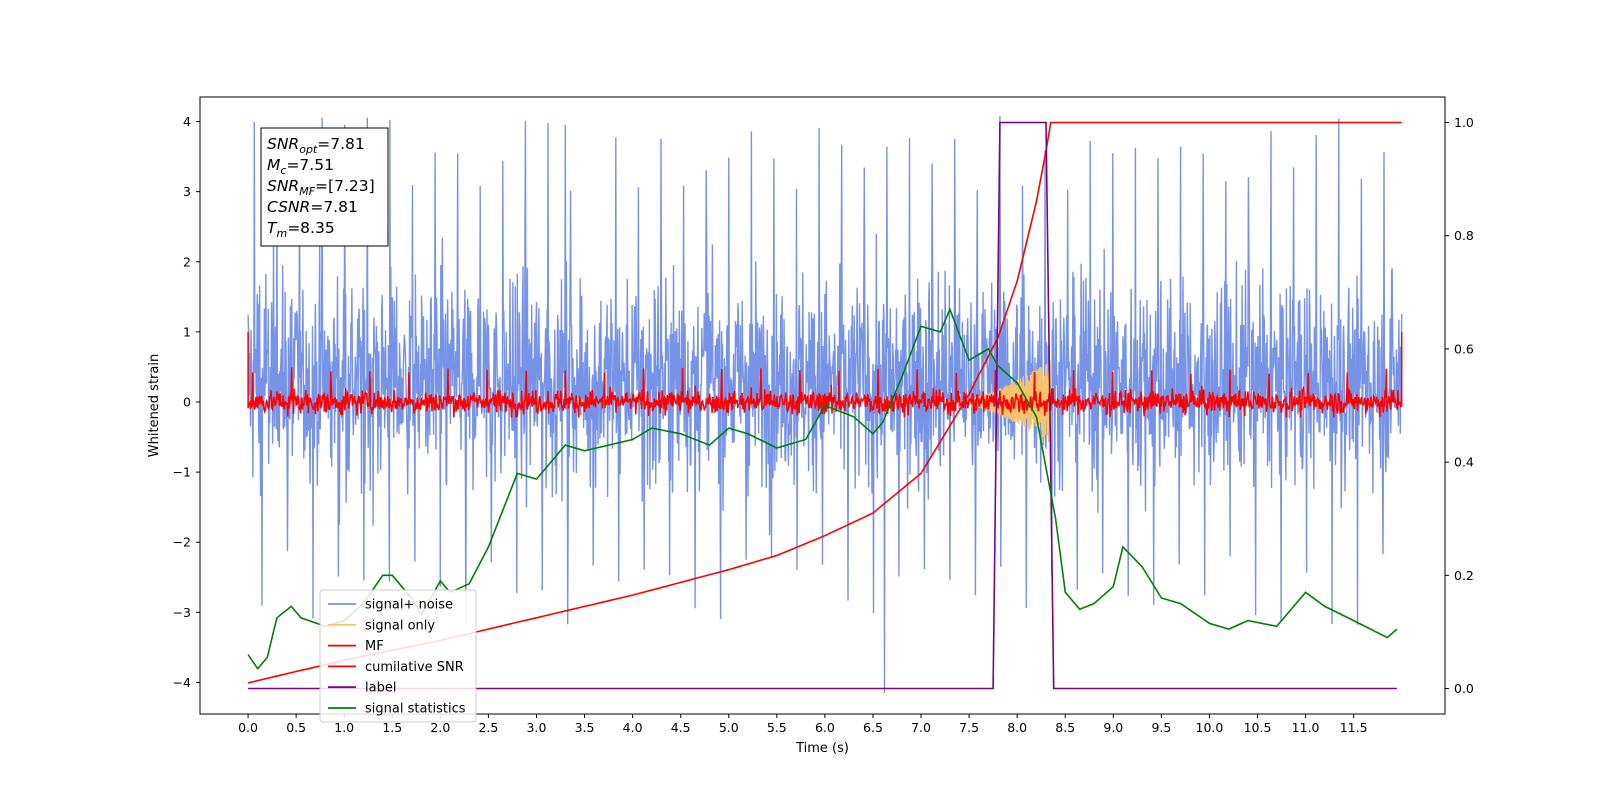 The height and width of the screenshot is (800, 1600). Describe the element at coordinates (1464, 688) in the screenshot. I see `y2-tick-label: 0.0` at that location.